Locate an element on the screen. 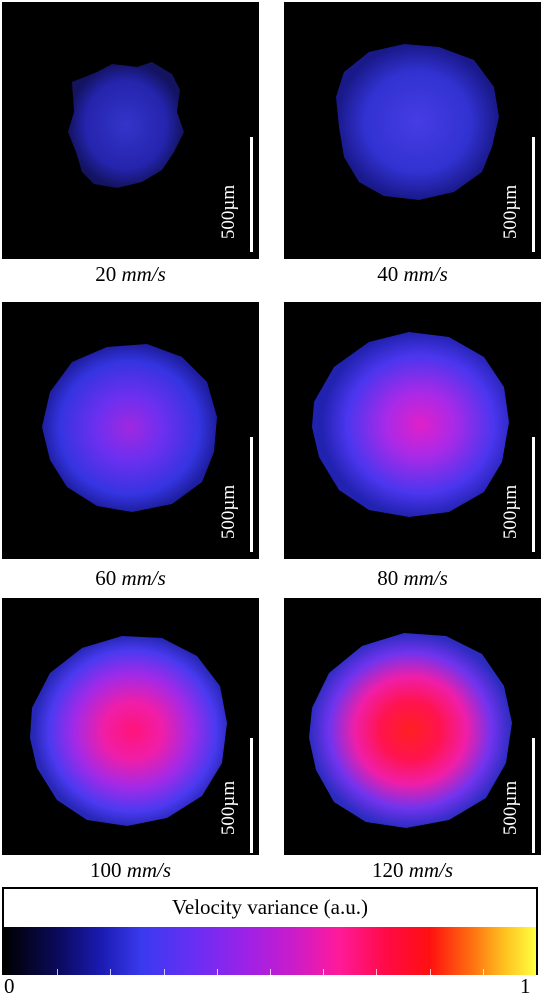 The height and width of the screenshot is (1000, 542). colorbar-min-label: 0 is located at coordinates (9, 986).